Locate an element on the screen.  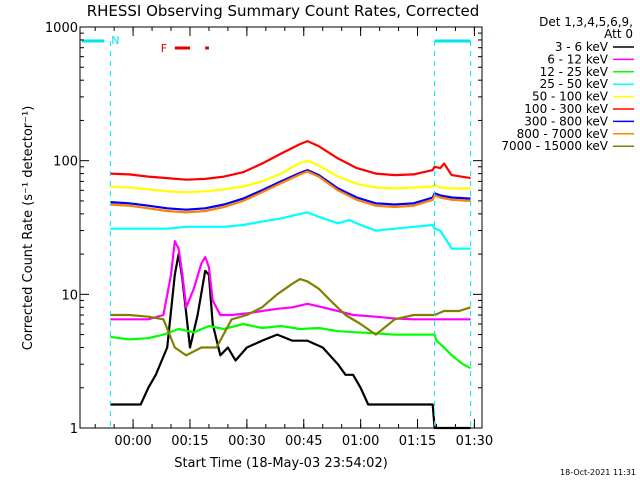
x-tick-label: 01:00 is located at coordinates (360, 441).